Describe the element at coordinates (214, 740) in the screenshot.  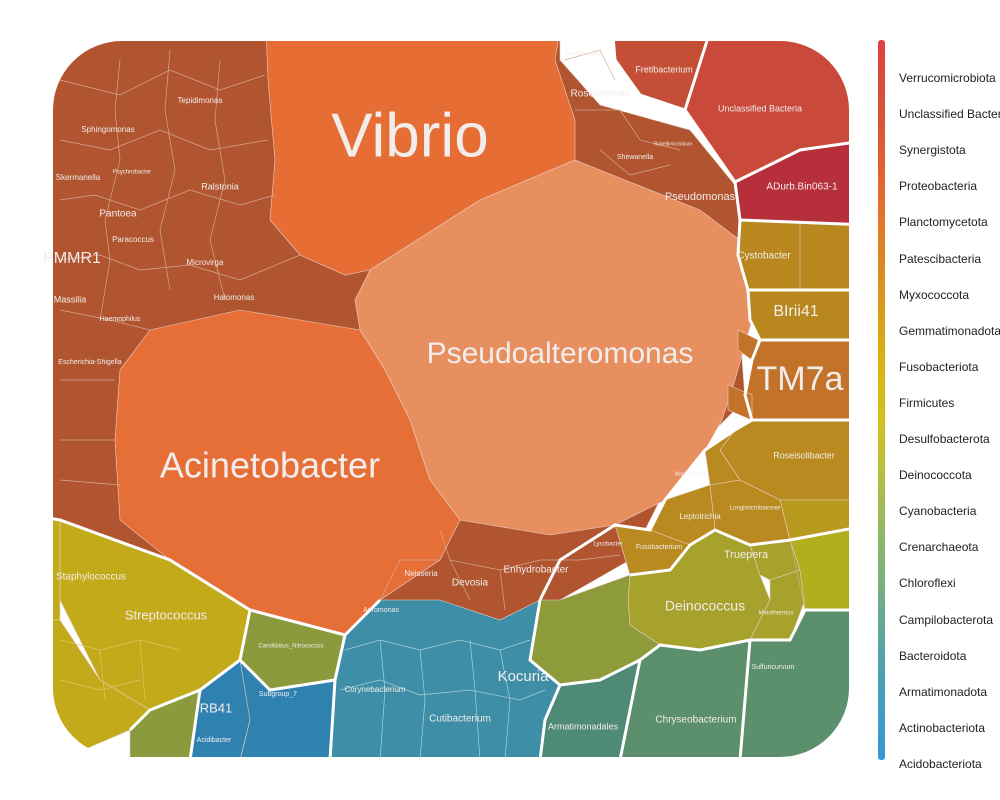
I see `label-acidibacter: Acidibacter` at that location.